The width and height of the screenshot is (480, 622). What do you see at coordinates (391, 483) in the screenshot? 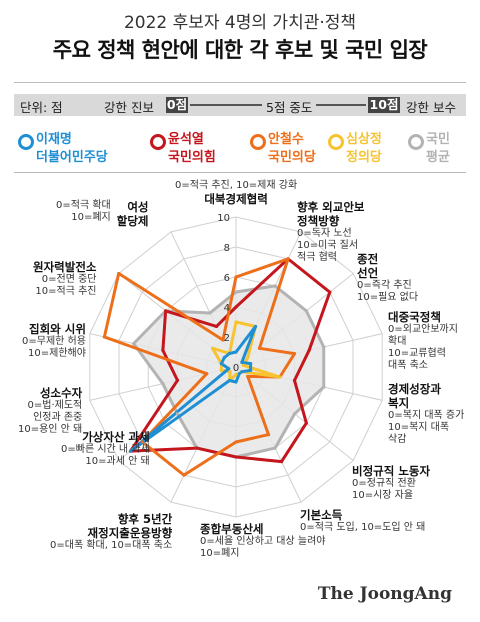
I see `axis-label: 비정규직 노동자 0=정규직 전환 10=시장 자율` at bounding box center [391, 483].